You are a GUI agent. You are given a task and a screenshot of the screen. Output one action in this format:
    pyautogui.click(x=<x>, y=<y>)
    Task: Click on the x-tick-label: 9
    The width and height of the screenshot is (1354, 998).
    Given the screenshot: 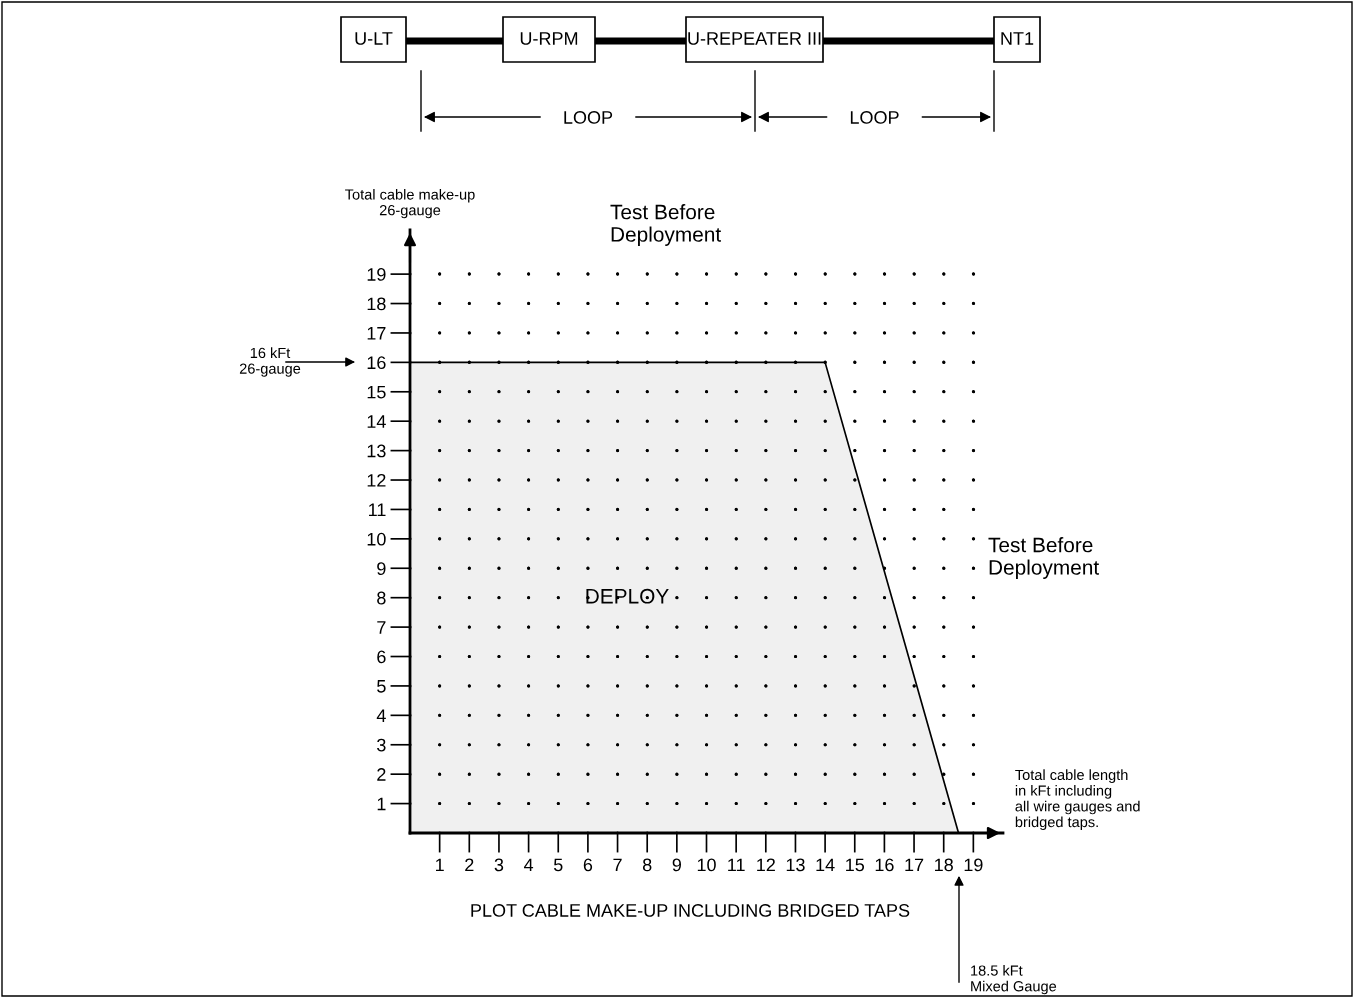 What is the action you would take?
    pyautogui.click(x=677, y=865)
    